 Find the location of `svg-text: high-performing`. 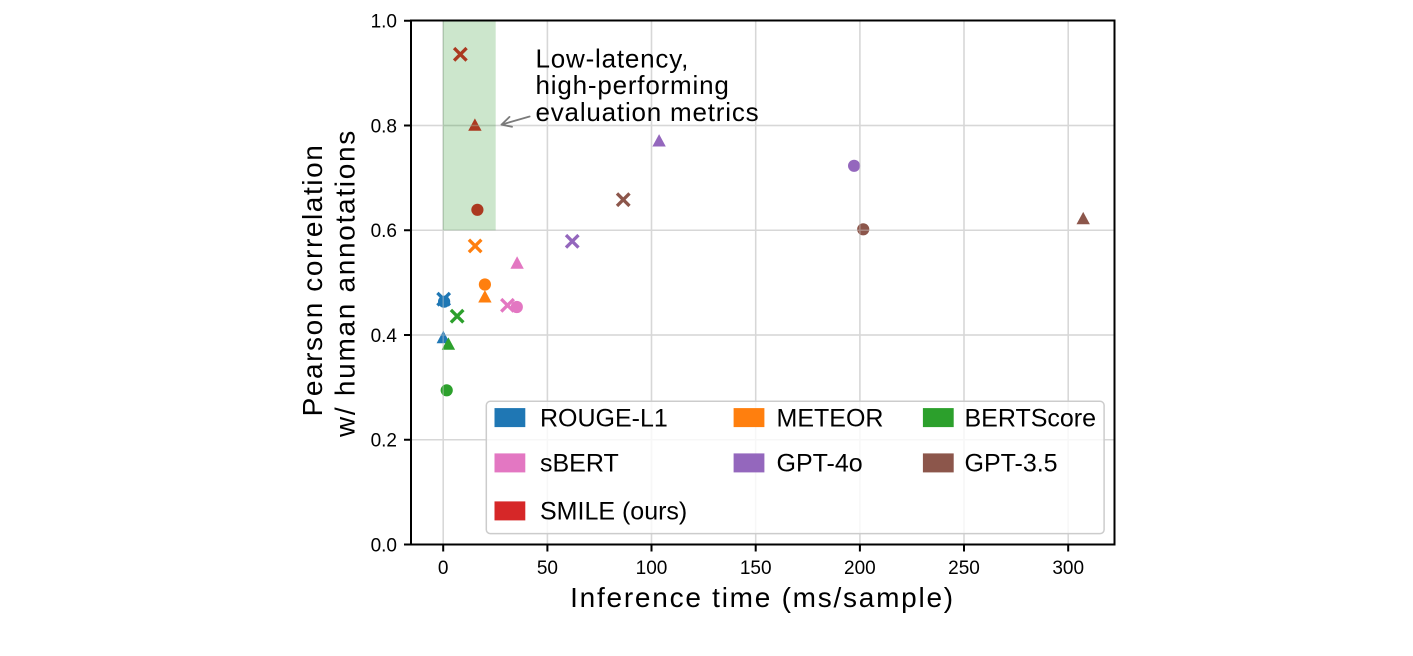

svg-text: high-performing is located at coordinates (633, 85).